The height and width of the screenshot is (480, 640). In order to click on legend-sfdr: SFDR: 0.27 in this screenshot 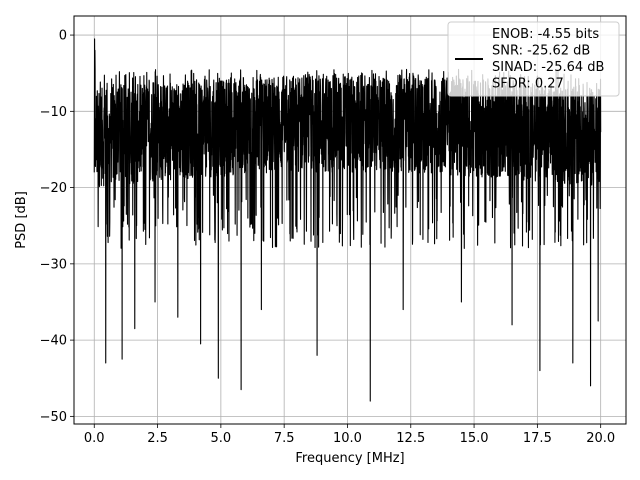, I will do `click(528, 84)`.